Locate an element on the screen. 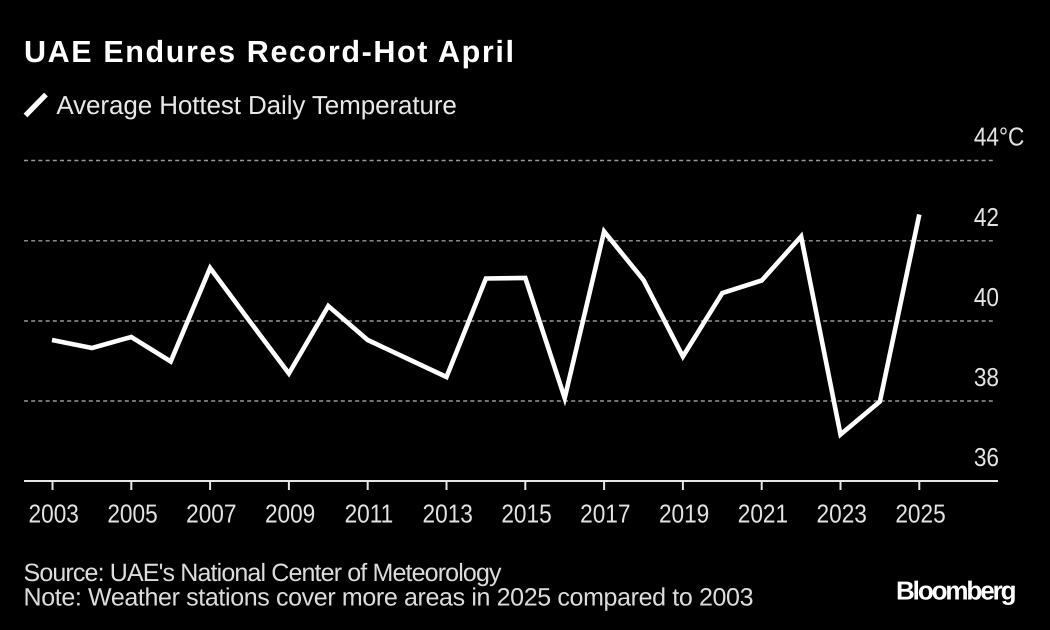 The height and width of the screenshot is (630, 1050). svg-text: 38 is located at coordinates (986, 377).